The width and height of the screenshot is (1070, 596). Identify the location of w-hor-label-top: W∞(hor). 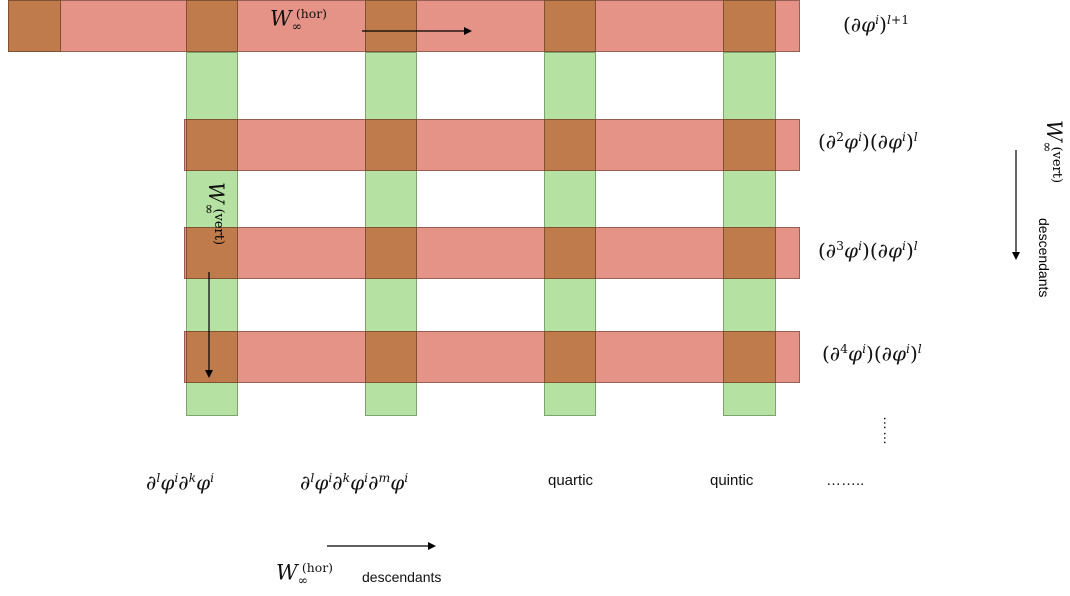
(298, 20).